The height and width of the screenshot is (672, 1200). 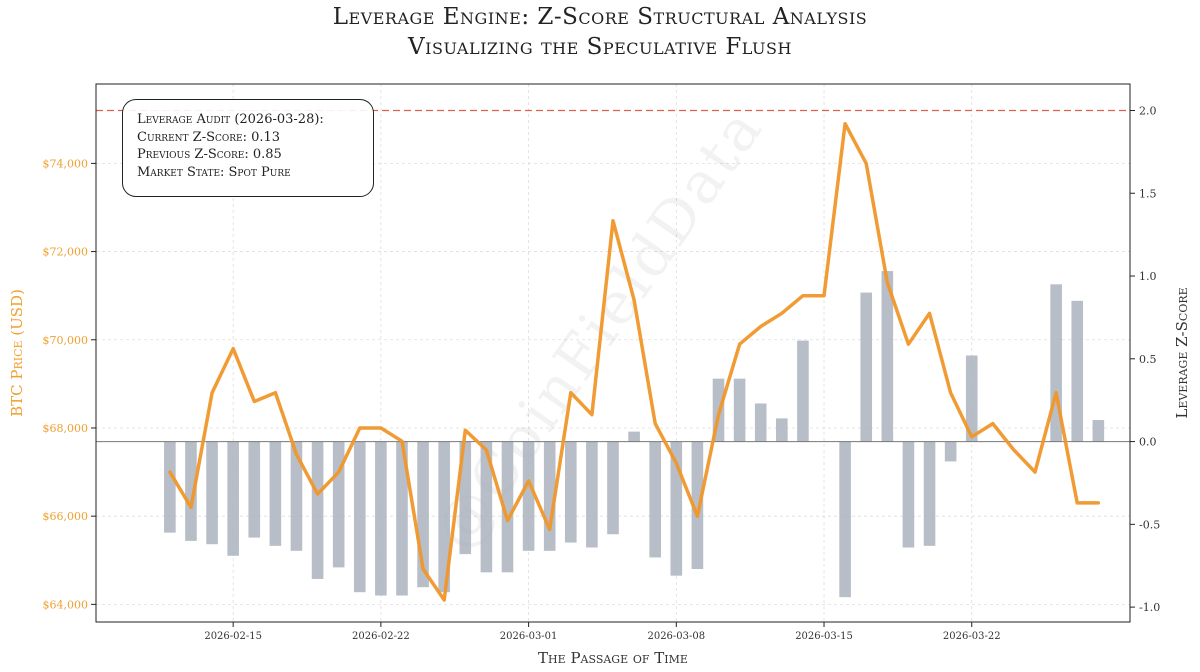 I want to click on audit-previous-zscore: Previous Z-Score: 0.85, so click(x=209, y=154).